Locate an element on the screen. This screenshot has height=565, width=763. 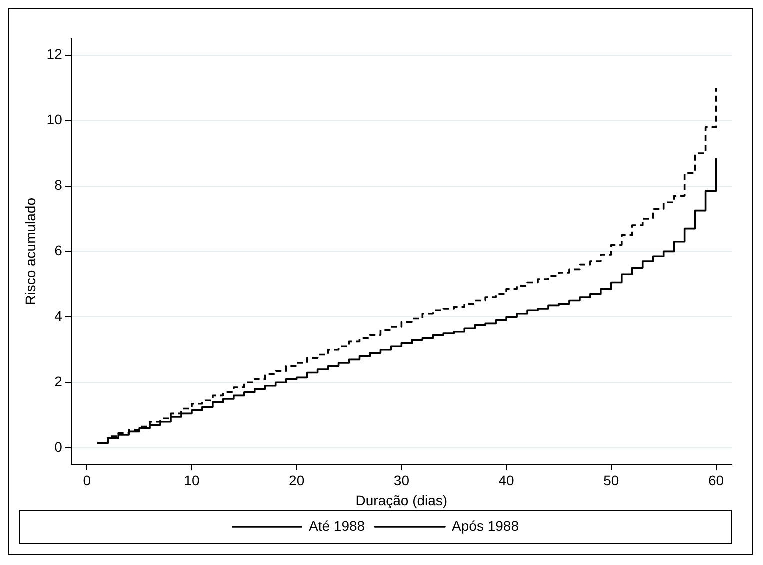
x-tick-label: 10 is located at coordinates (192, 480).